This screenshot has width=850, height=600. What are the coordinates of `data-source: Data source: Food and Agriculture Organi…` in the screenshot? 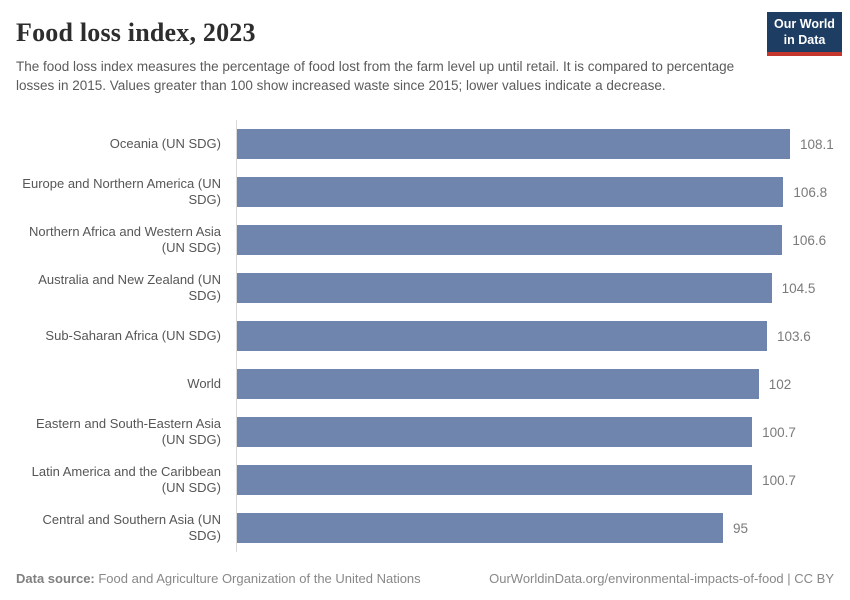 It's located at (218, 578).